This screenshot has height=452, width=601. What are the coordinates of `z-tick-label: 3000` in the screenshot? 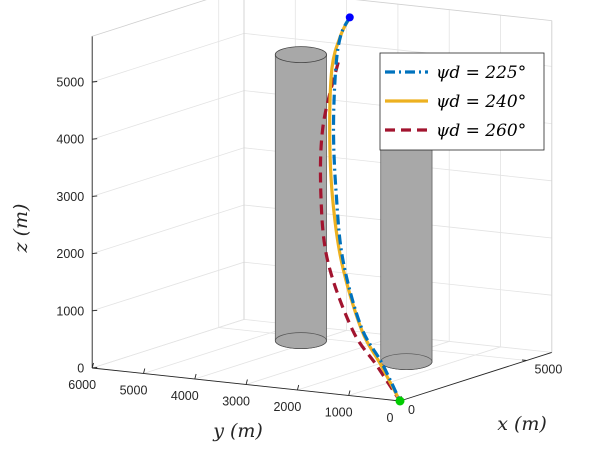 It's located at (70, 197).